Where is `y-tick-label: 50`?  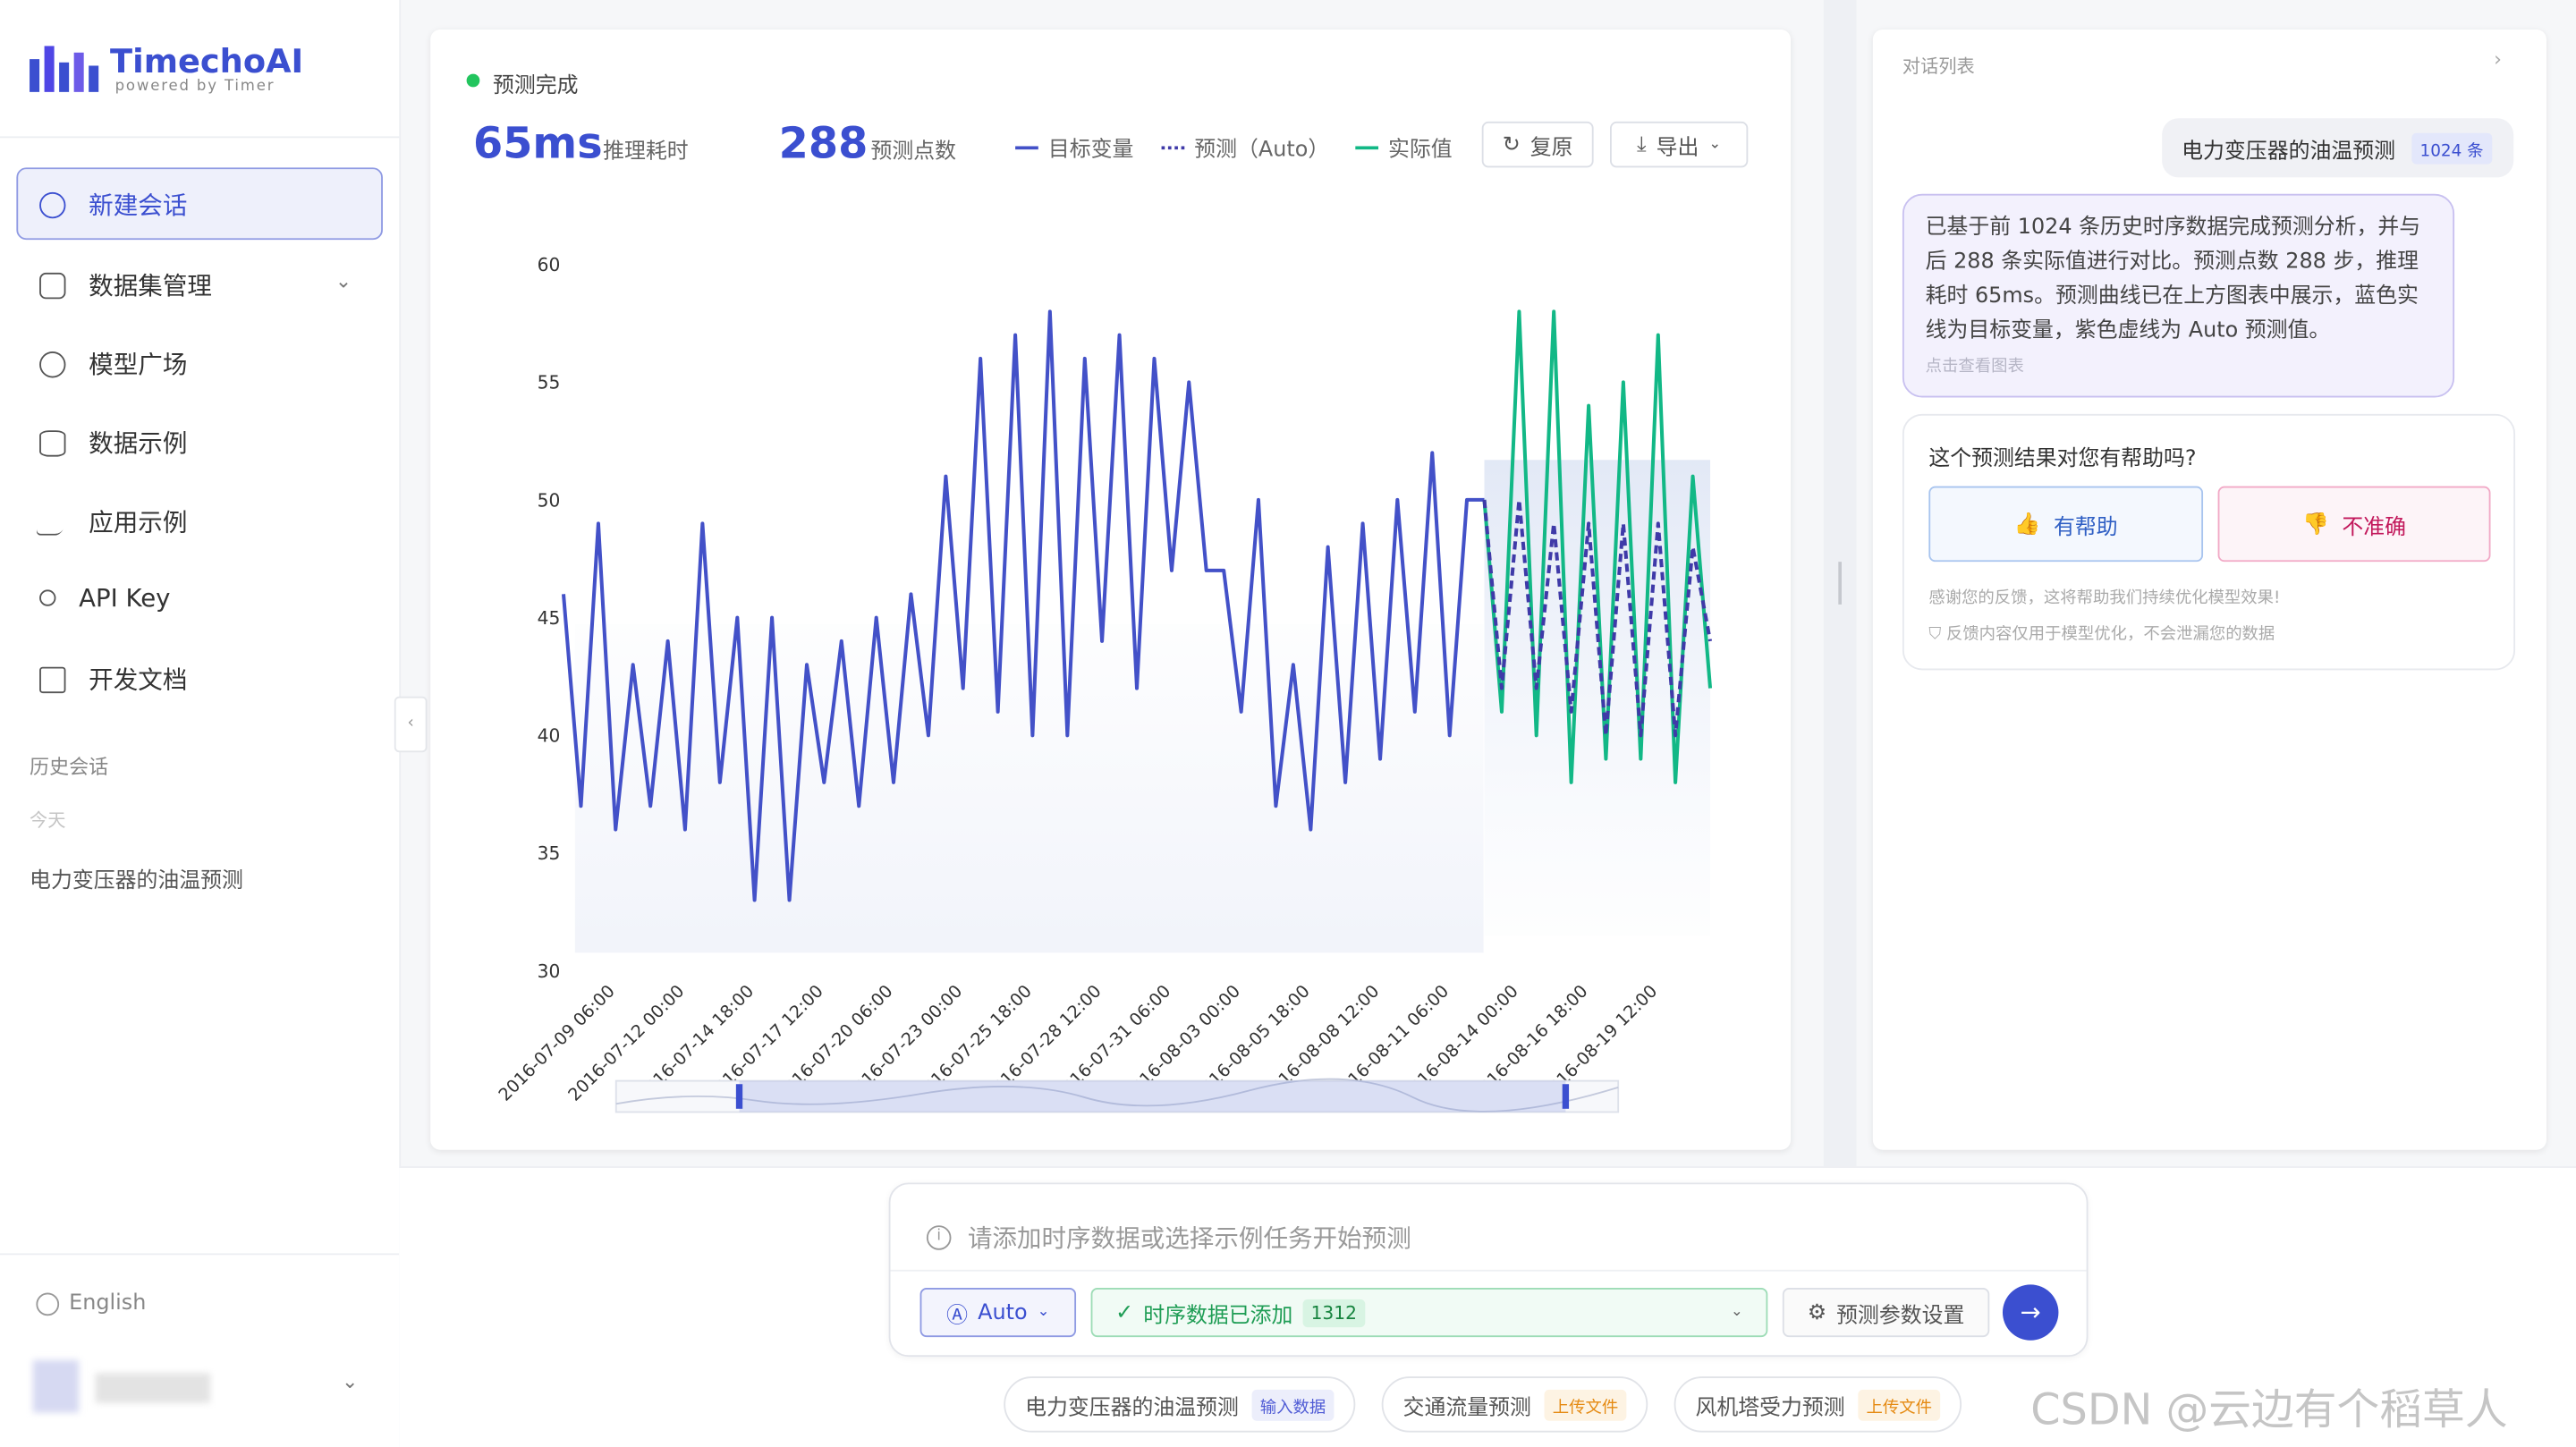
y-tick-label: 50 is located at coordinates (549, 500).